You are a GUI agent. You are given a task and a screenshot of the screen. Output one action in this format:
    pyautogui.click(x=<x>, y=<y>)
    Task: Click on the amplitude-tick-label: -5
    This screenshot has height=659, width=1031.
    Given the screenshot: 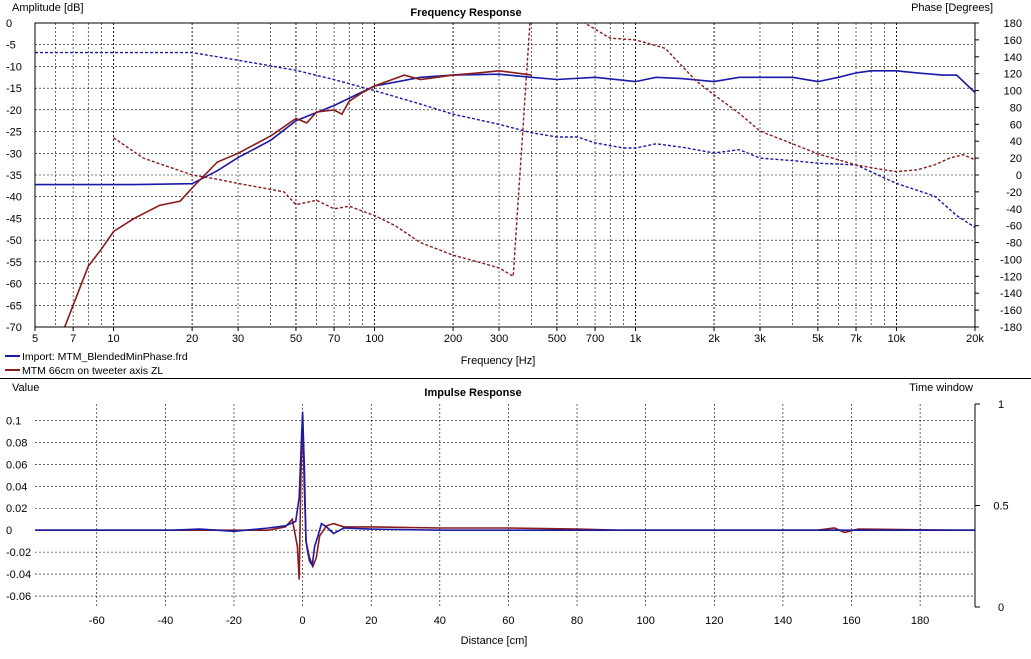 What is the action you would take?
    pyautogui.click(x=11, y=46)
    